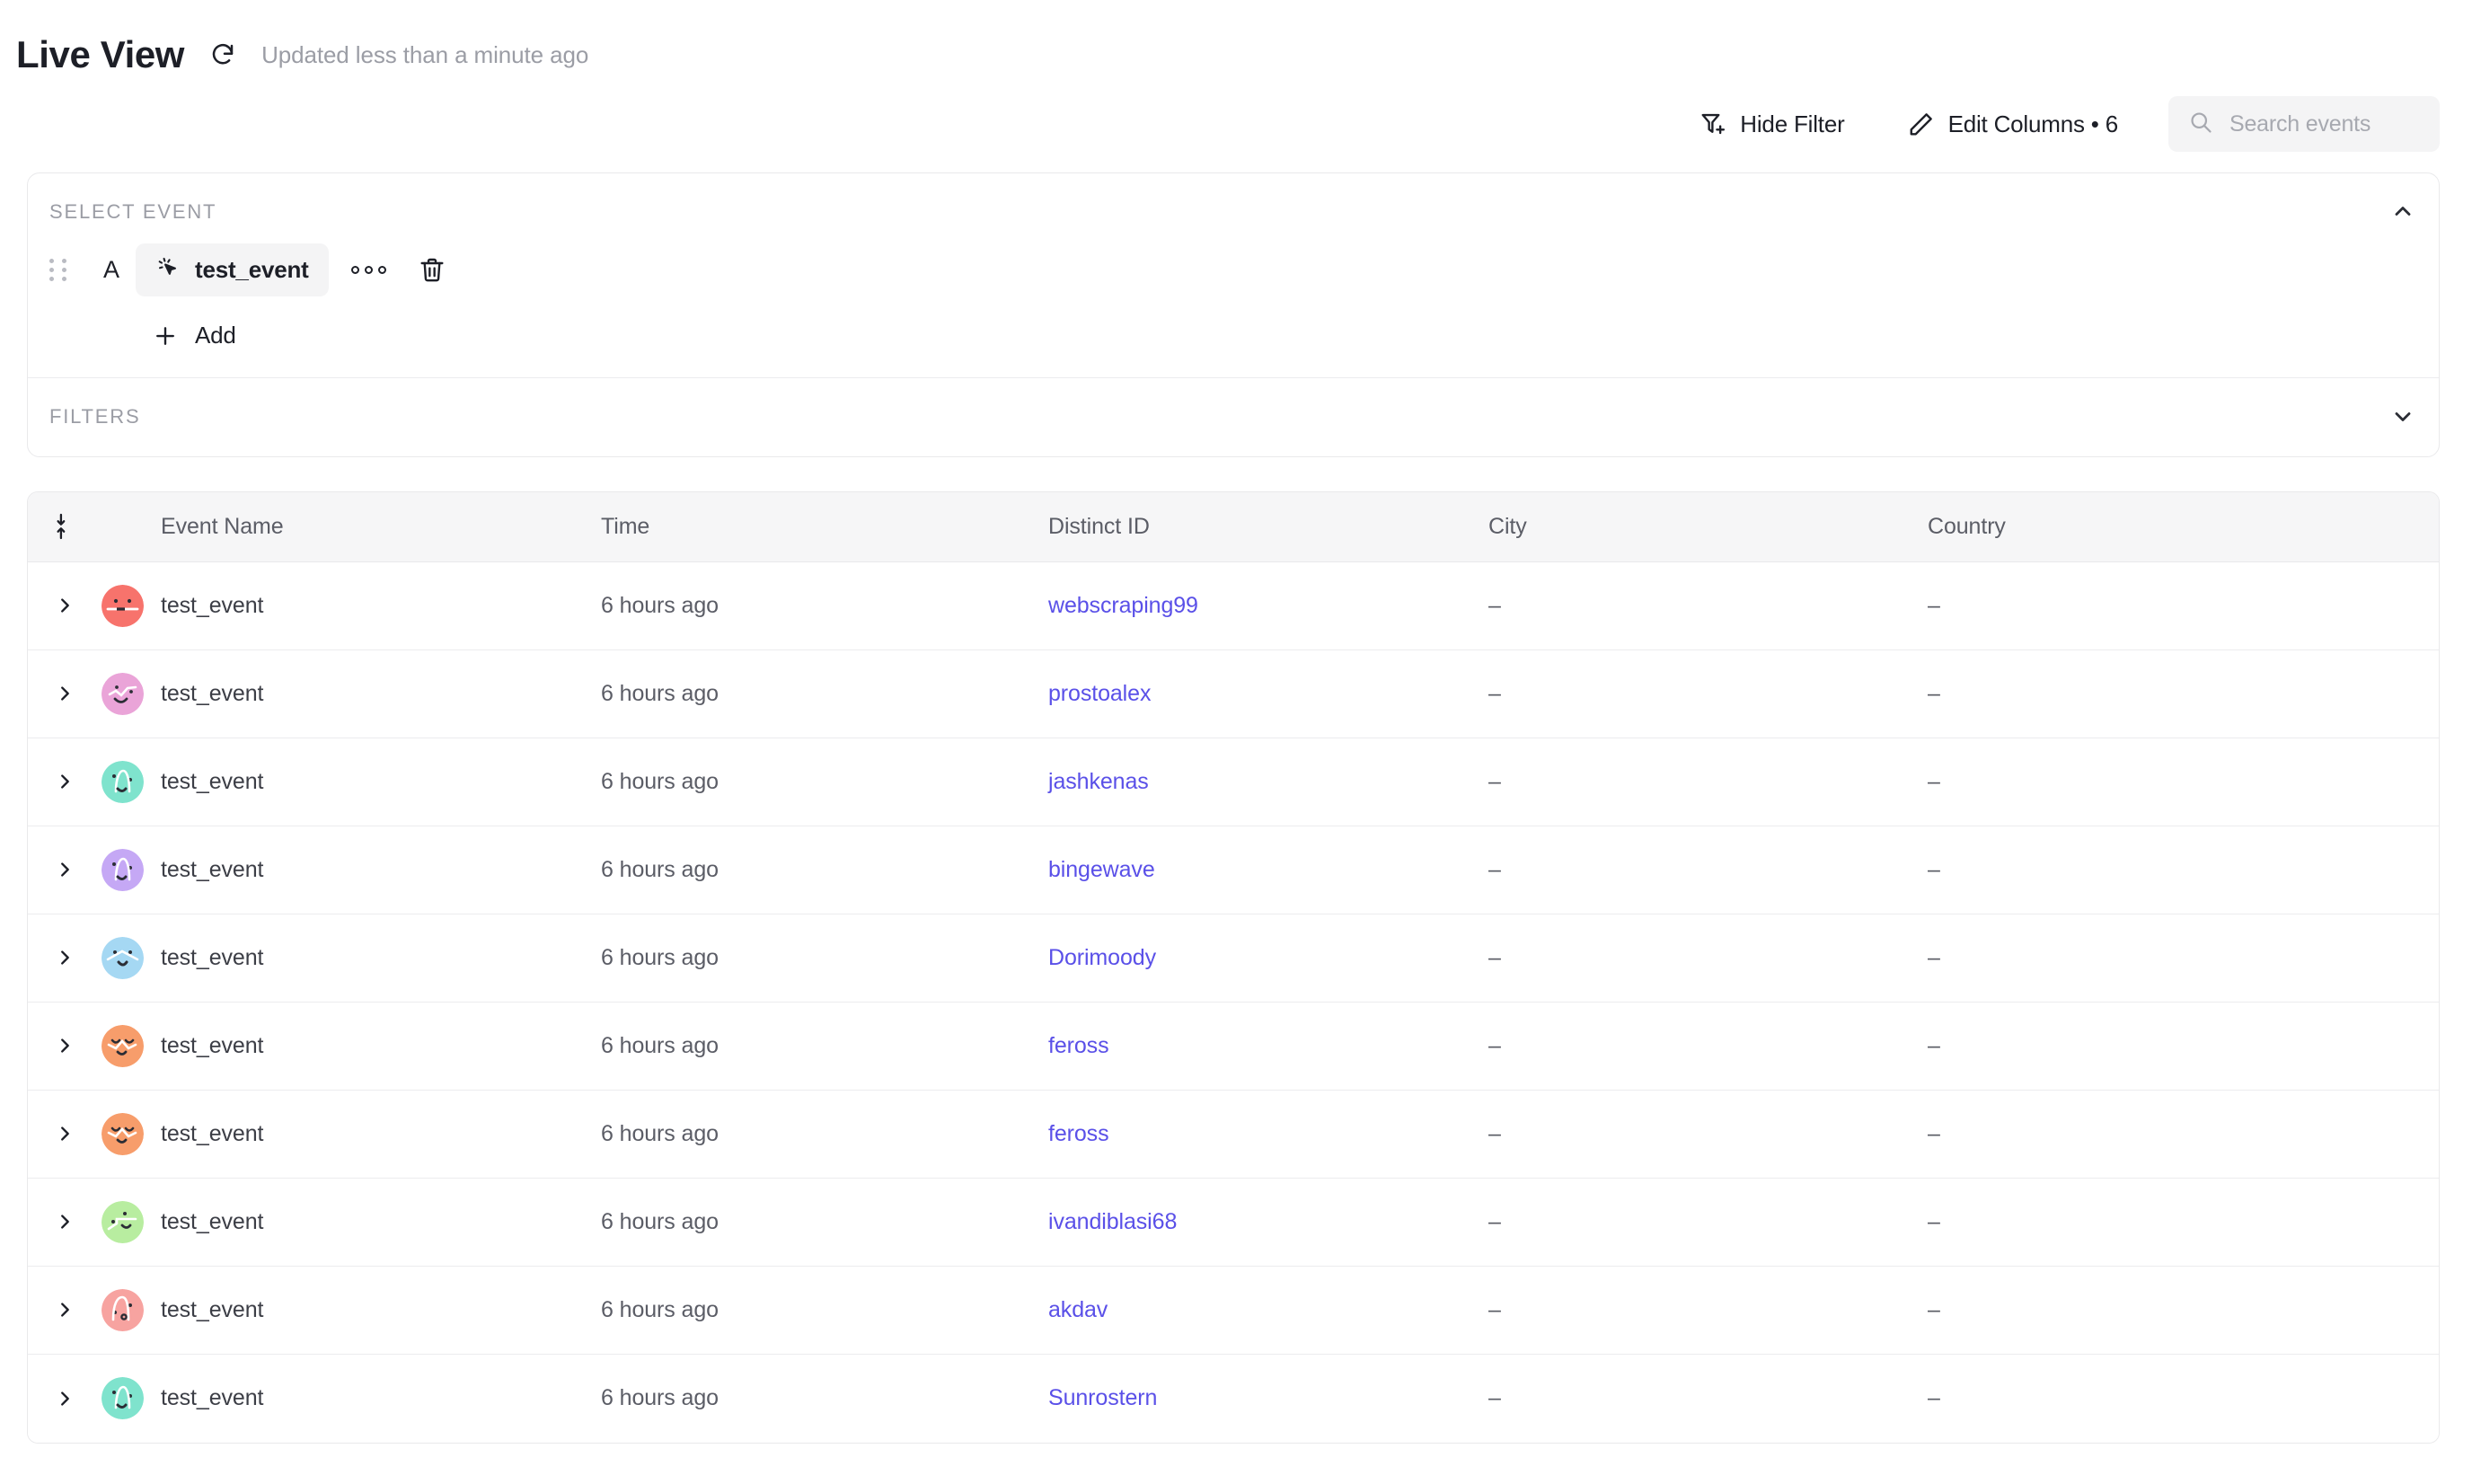 The width and height of the screenshot is (2472, 1484). Describe the element at coordinates (1100, 693) in the screenshot. I see `distinct-id-link: prostoalex` at that location.